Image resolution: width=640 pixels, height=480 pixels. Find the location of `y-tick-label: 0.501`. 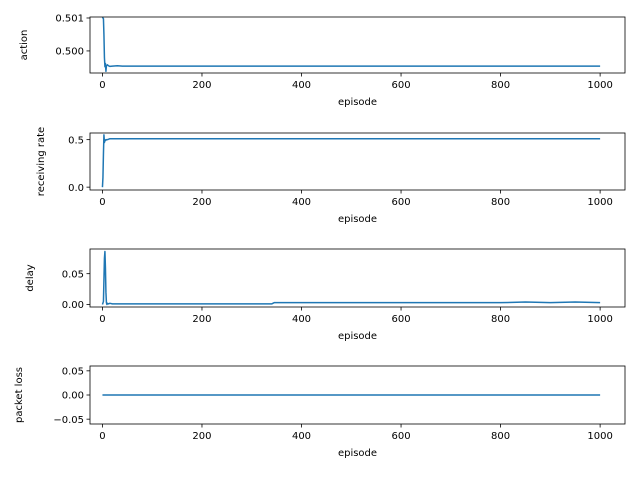

y-tick-label: 0.501 is located at coordinates (69, 19).